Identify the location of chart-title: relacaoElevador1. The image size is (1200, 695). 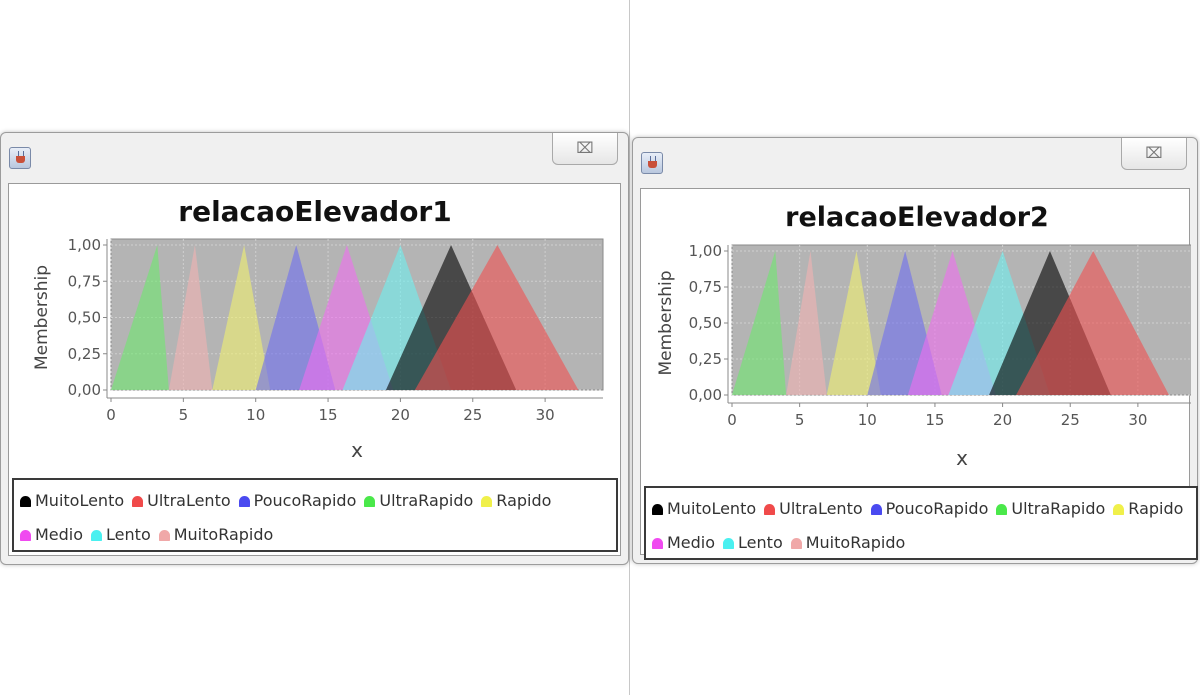
(314, 211).